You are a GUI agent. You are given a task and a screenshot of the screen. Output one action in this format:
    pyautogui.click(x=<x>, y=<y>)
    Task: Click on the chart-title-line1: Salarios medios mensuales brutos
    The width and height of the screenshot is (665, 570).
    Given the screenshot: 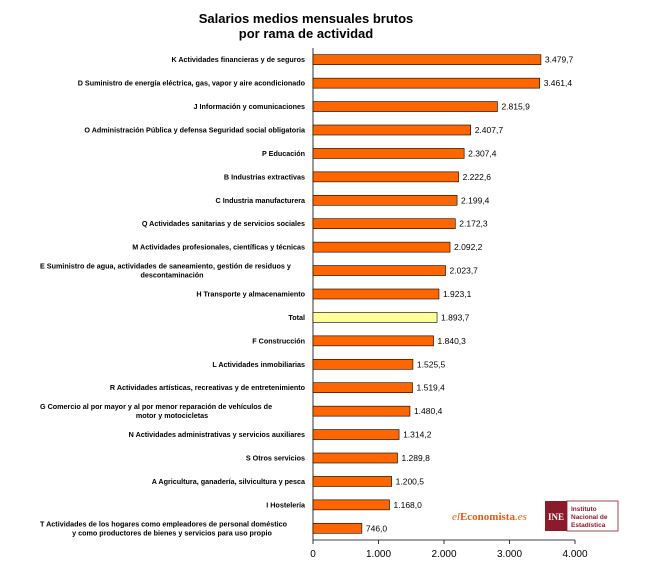 What is the action you would take?
    pyautogui.click(x=306, y=18)
    